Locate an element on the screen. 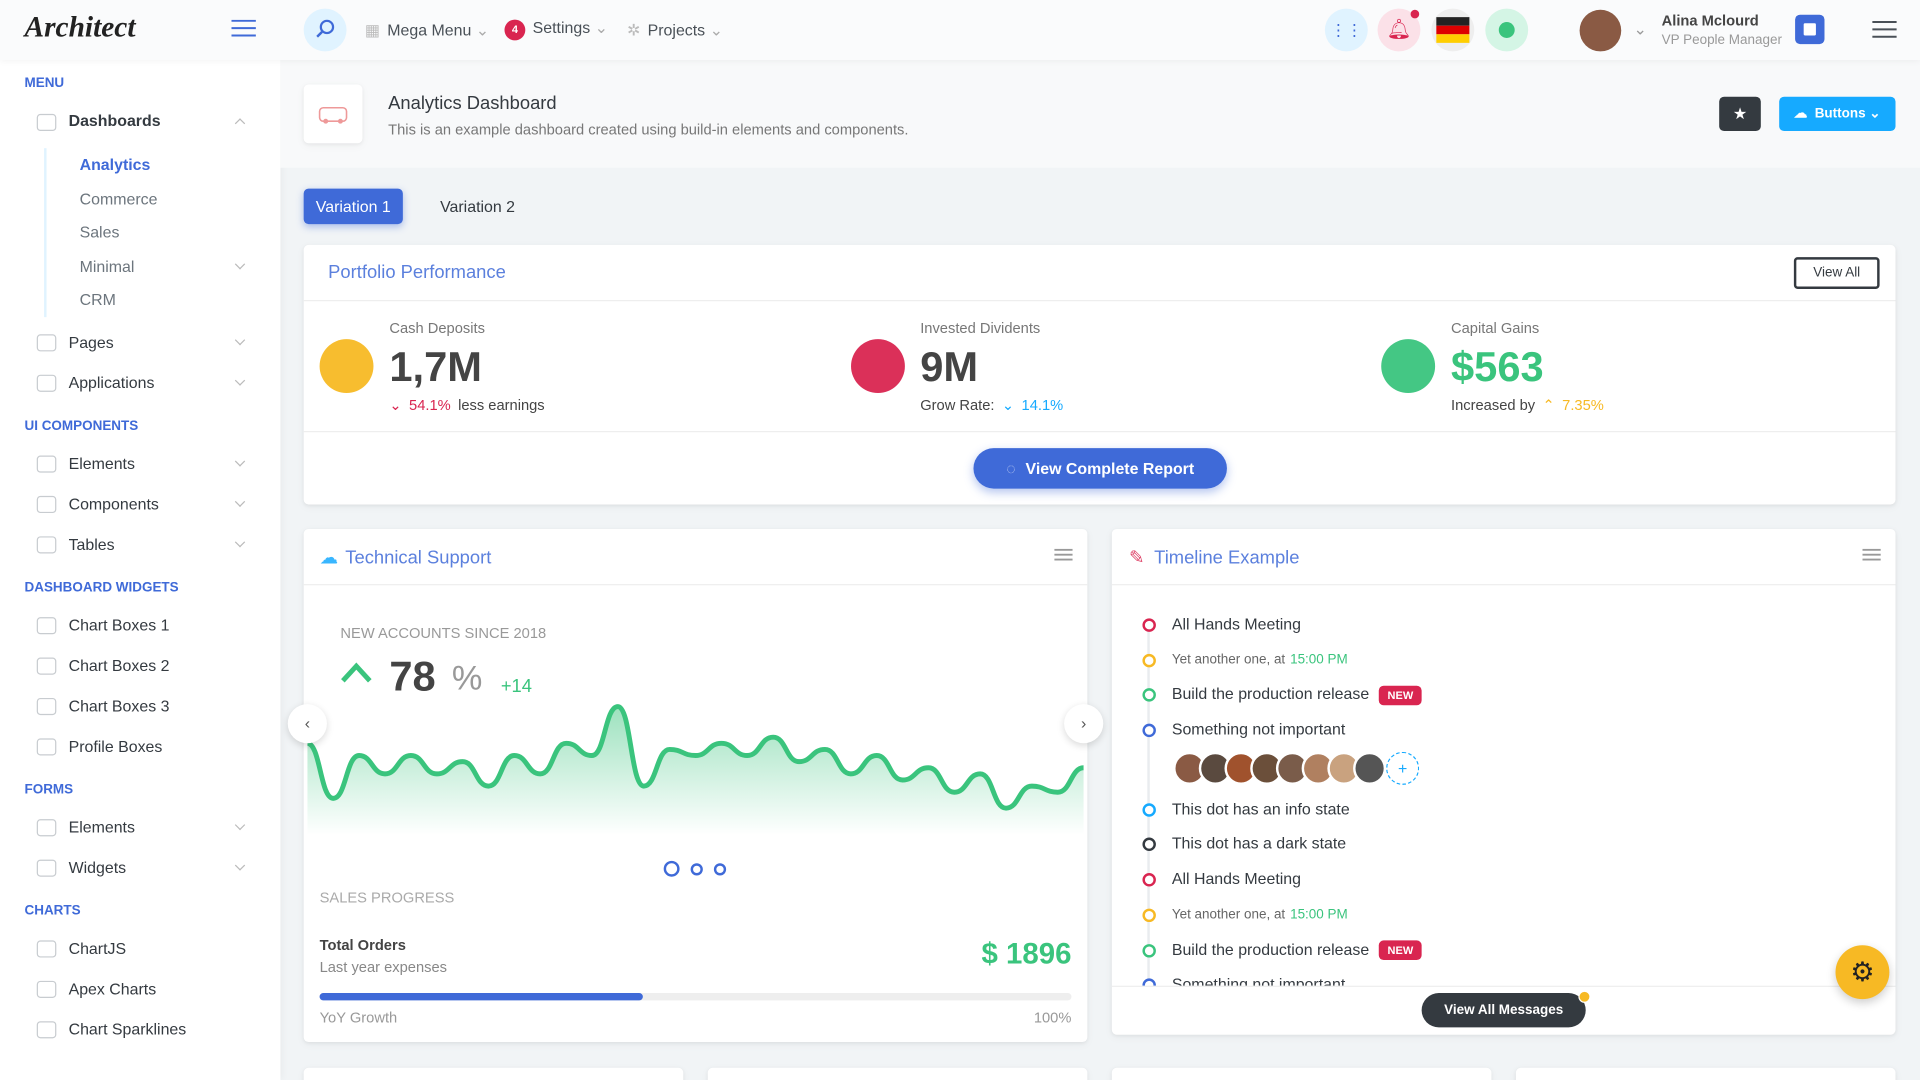 Image resolution: width=1920 pixels, height=1080 pixels. stat-value: 1,7M is located at coordinates (435, 367).